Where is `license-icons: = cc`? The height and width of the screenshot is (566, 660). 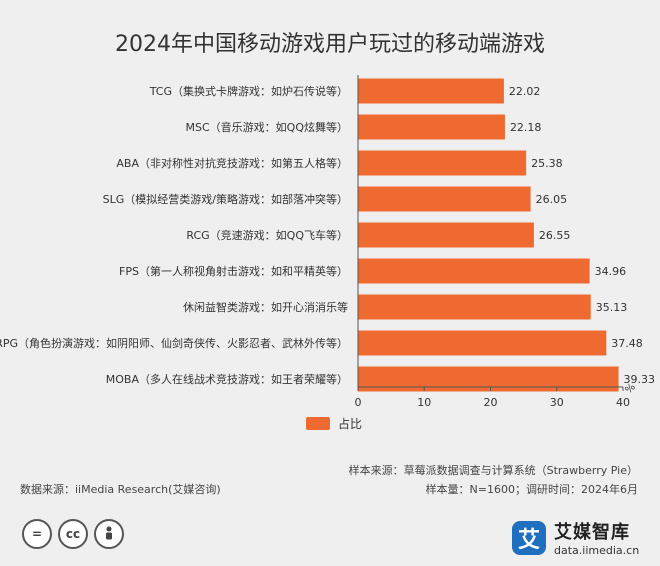
license-icons: = cc is located at coordinates (73, 534).